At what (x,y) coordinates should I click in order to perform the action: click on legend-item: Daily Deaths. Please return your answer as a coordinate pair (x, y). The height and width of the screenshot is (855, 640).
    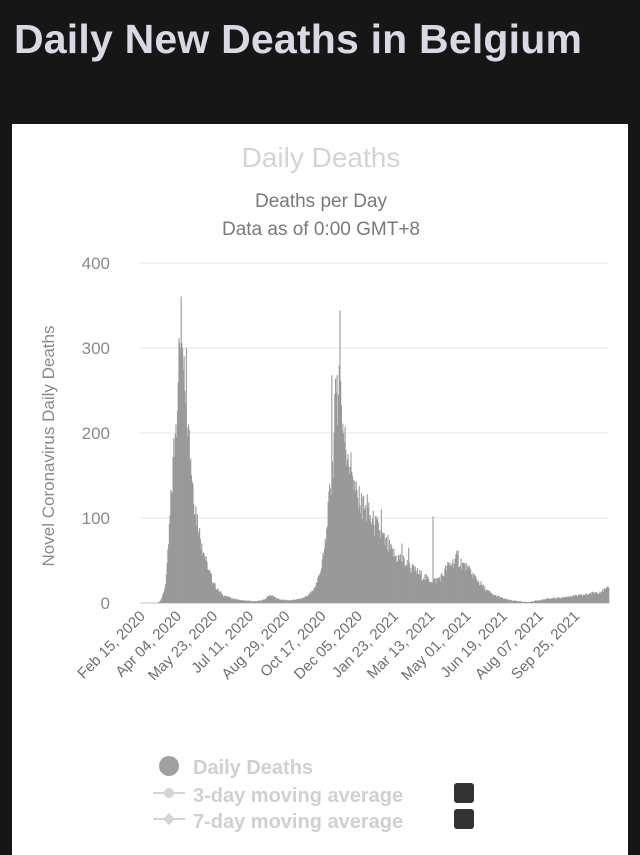
    Looking at the image, I should click on (236, 767).